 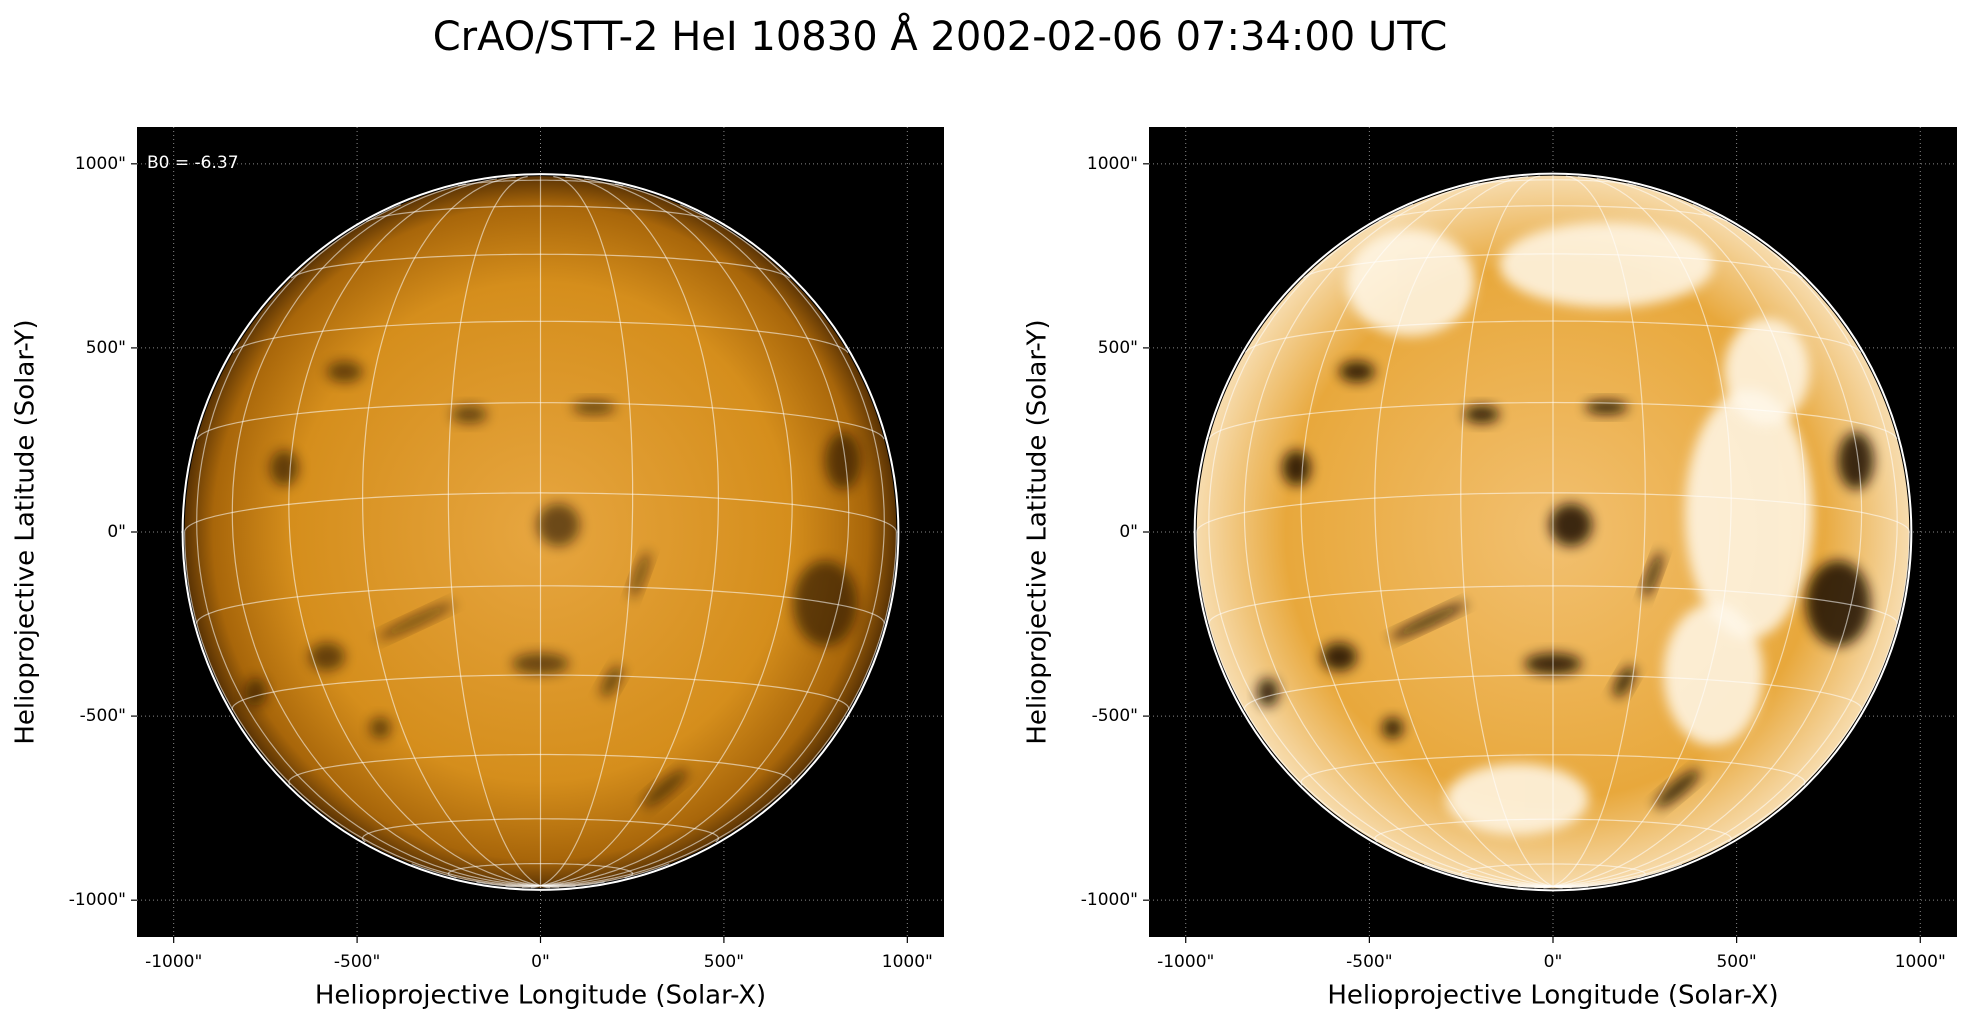 I want to click on y-tick-label: 1000", so click(x=100, y=164).